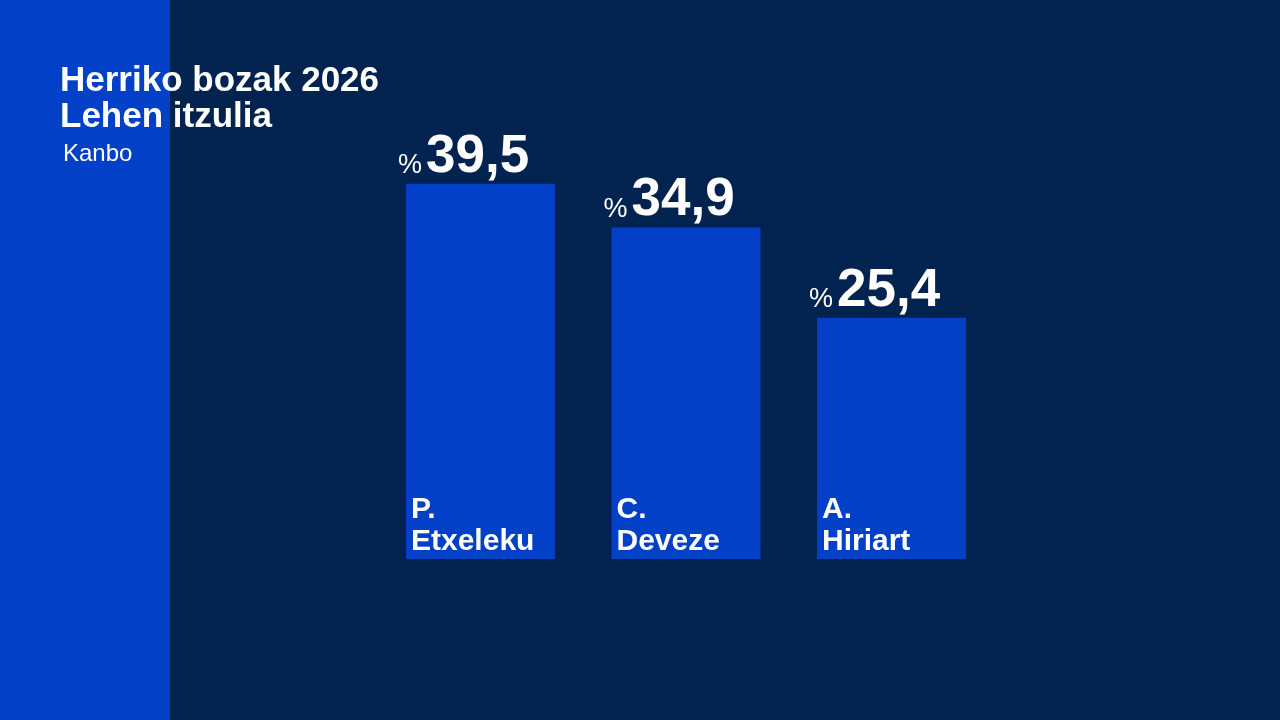 The width and height of the screenshot is (1280, 720). What do you see at coordinates (473, 523) in the screenshot?
I see `x-tick-label: P. Etxeleku` at bounding box center [473, 523].